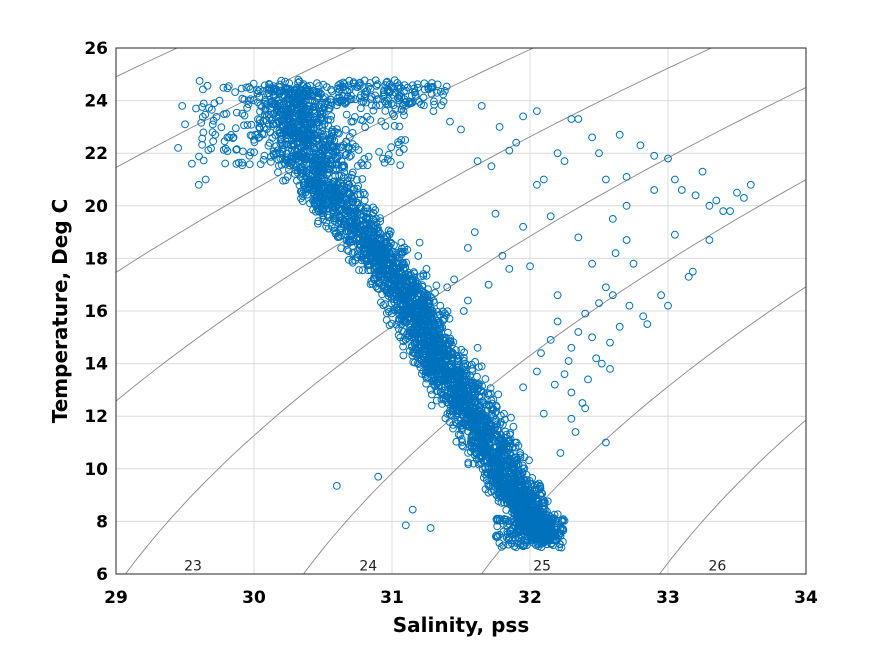 The height and width of the screenshot is (645, 891). I want to click on y-tick-label: 14, so click(96, 365).